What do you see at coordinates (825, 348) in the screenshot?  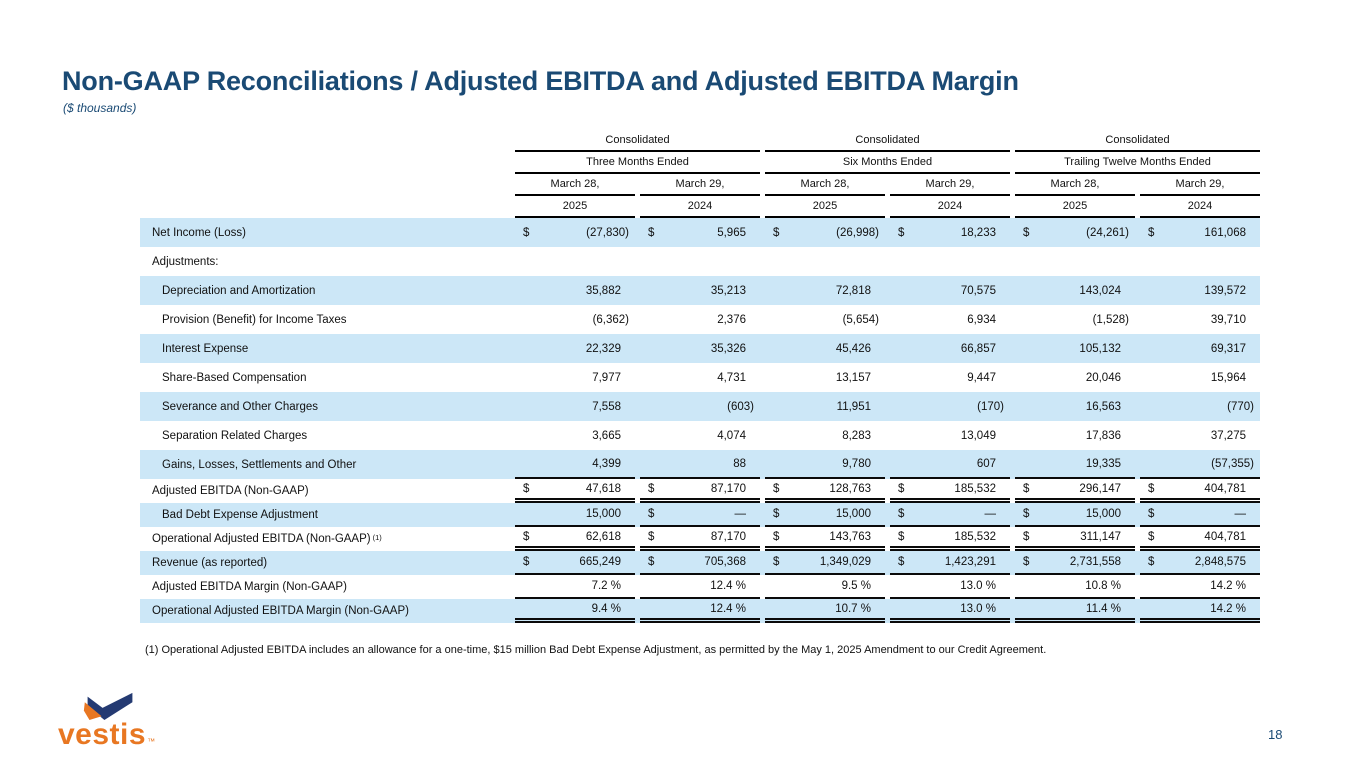 I see `value-cell: 45,426` at bounding box center [825, 348].